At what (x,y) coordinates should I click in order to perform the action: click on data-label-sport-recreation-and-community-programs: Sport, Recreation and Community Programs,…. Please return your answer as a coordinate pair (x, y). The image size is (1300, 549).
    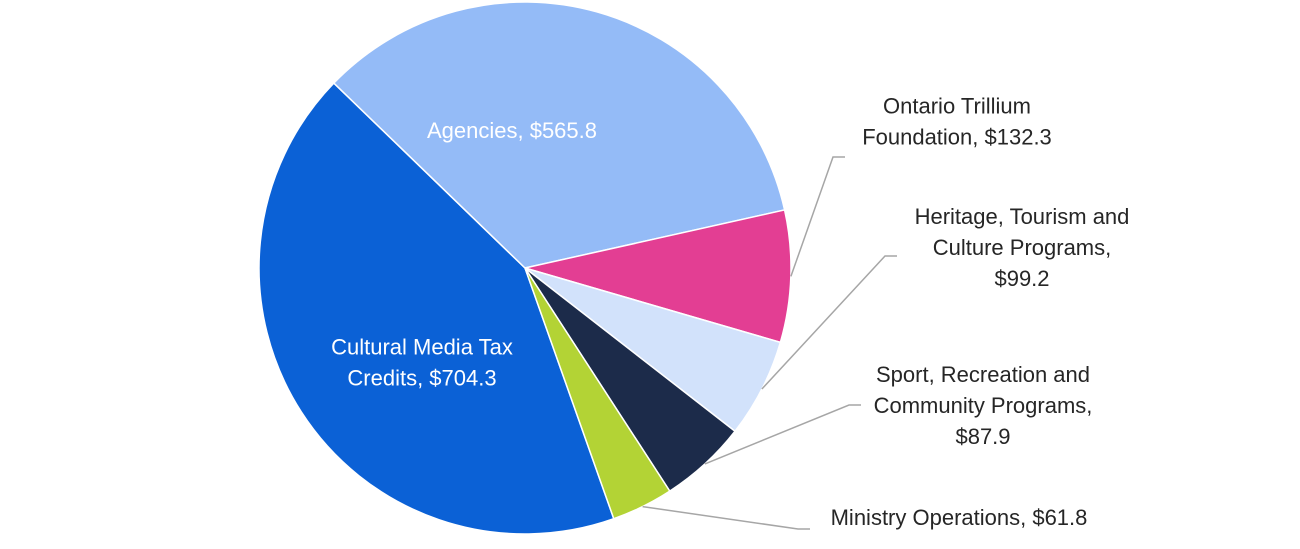
    Looking at the image, I should click on (983, 405).